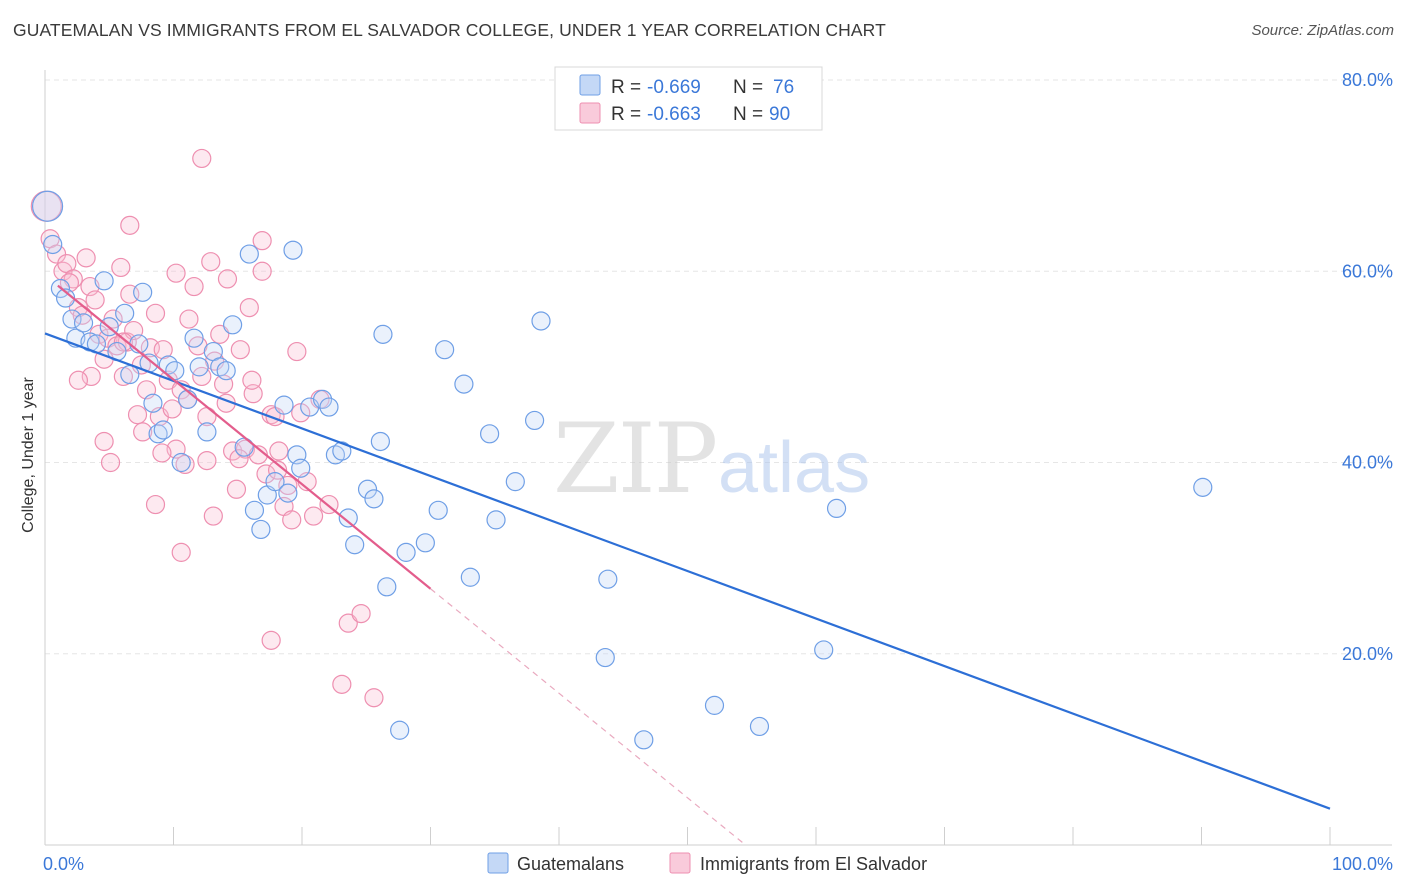 Image resolution: width=1406 pixels, height=892 pixels. Describe the element at coordinates (748, 114) in the screenshot. I see `legend-n-label-el-salvador: N =` at that location.